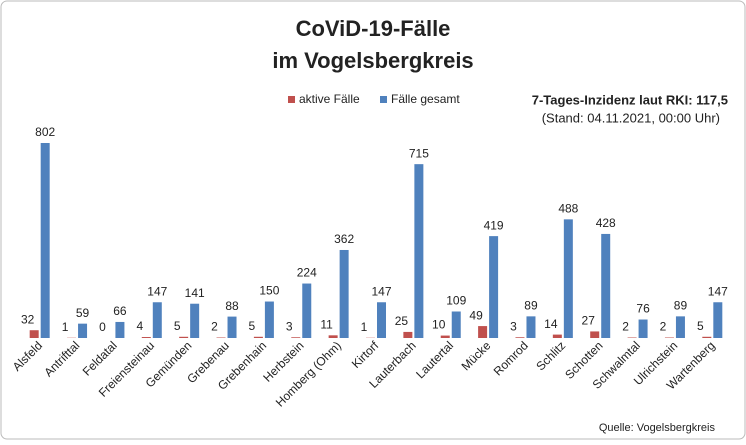 The image size is (746, 445). Describe the element at coordinates (494, 225) in the screenshot. I see `value-label: 419` at that location.